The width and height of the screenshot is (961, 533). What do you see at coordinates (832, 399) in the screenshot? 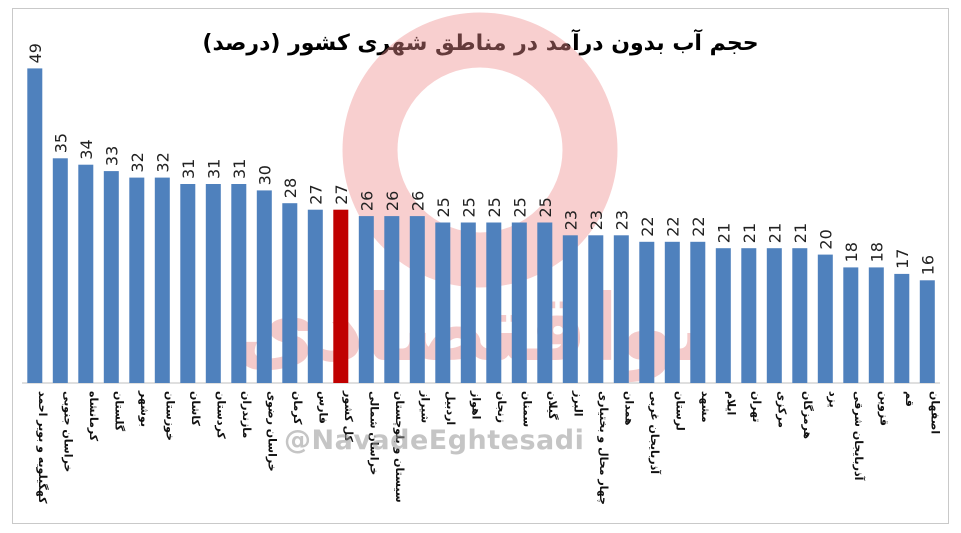
I see `category-label-32: یزد` at bounding box center [832, 399].